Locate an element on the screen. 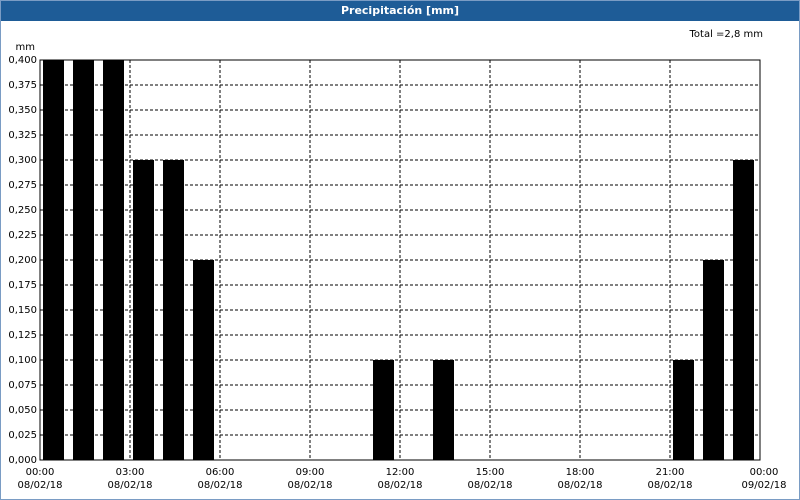  y-axis-label: mm is located at coordinates (25, 47).